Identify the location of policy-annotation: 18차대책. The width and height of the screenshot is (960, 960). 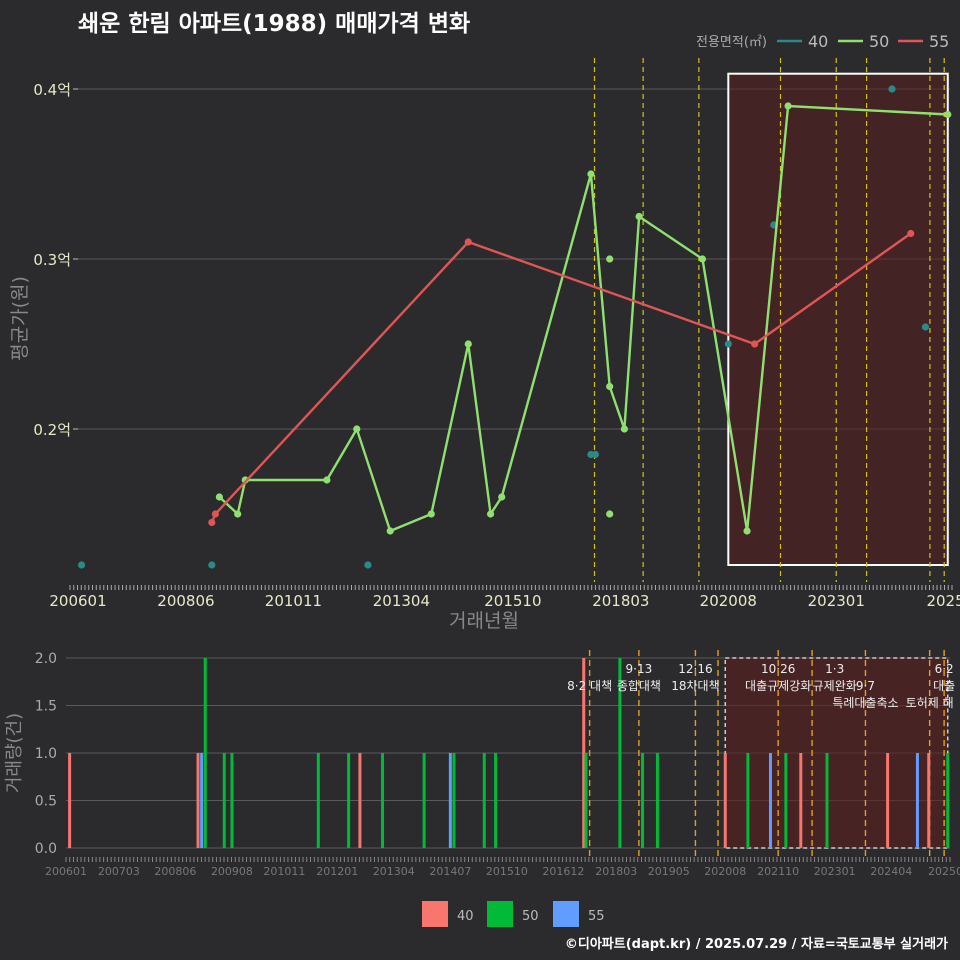
(695, 685).